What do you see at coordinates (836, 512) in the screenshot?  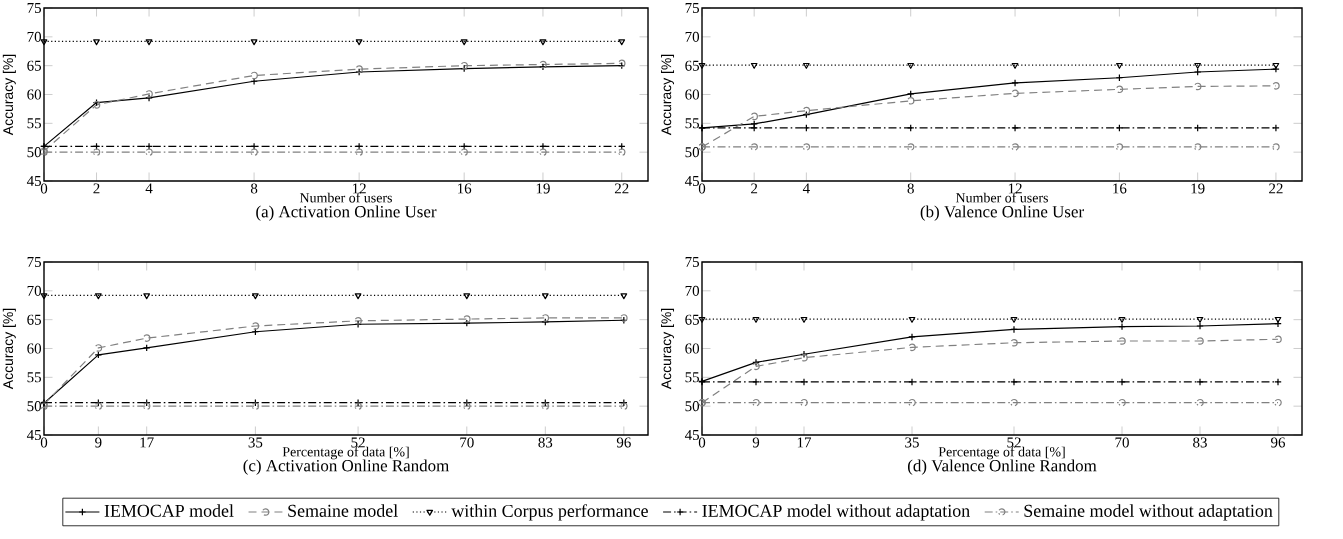 I see `legend-label: IEMOCAP model without adaptation` at bounding box center [836, 512].